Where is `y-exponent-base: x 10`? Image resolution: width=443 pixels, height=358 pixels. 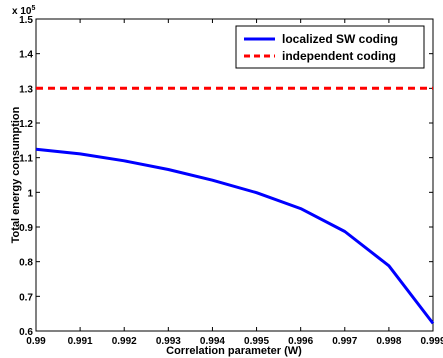 y-exponent-base: x 10 is located at coordinates (22, 11).